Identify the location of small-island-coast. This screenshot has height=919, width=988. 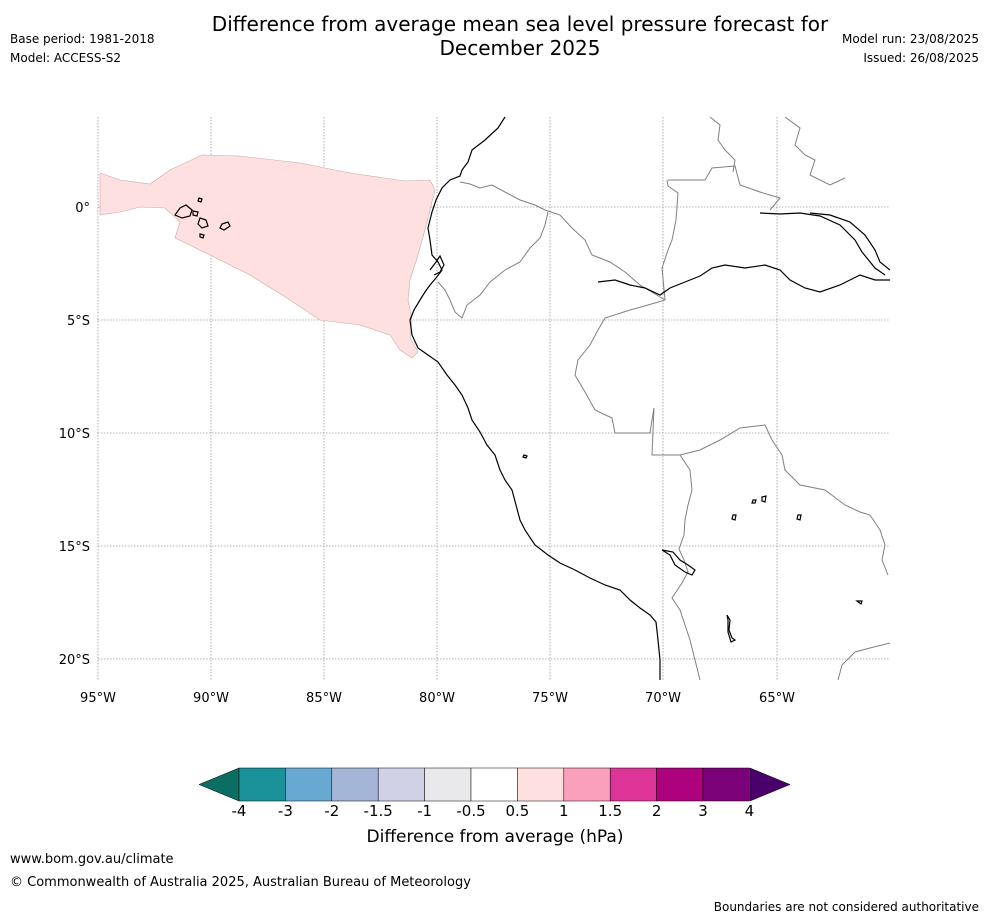
(525, 456).